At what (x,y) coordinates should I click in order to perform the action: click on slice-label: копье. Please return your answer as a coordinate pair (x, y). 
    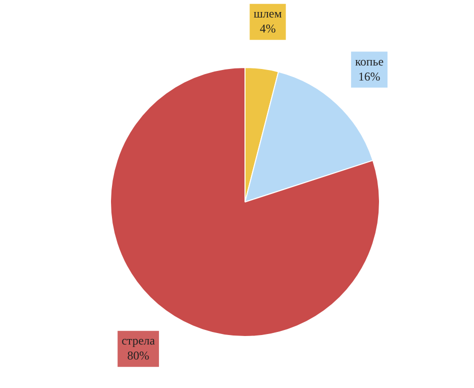
    Looking at the image, I should click on (369, 61).